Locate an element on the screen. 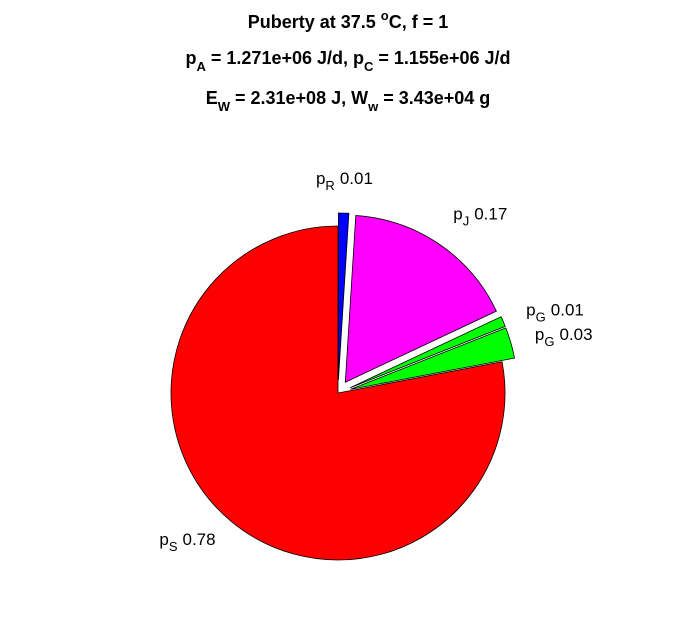 This screenshot has width=696, height=618. chart-title: EW = 2.31e+08 J, Ww = 3.43e+04 g is located at coordinates (348, 101).